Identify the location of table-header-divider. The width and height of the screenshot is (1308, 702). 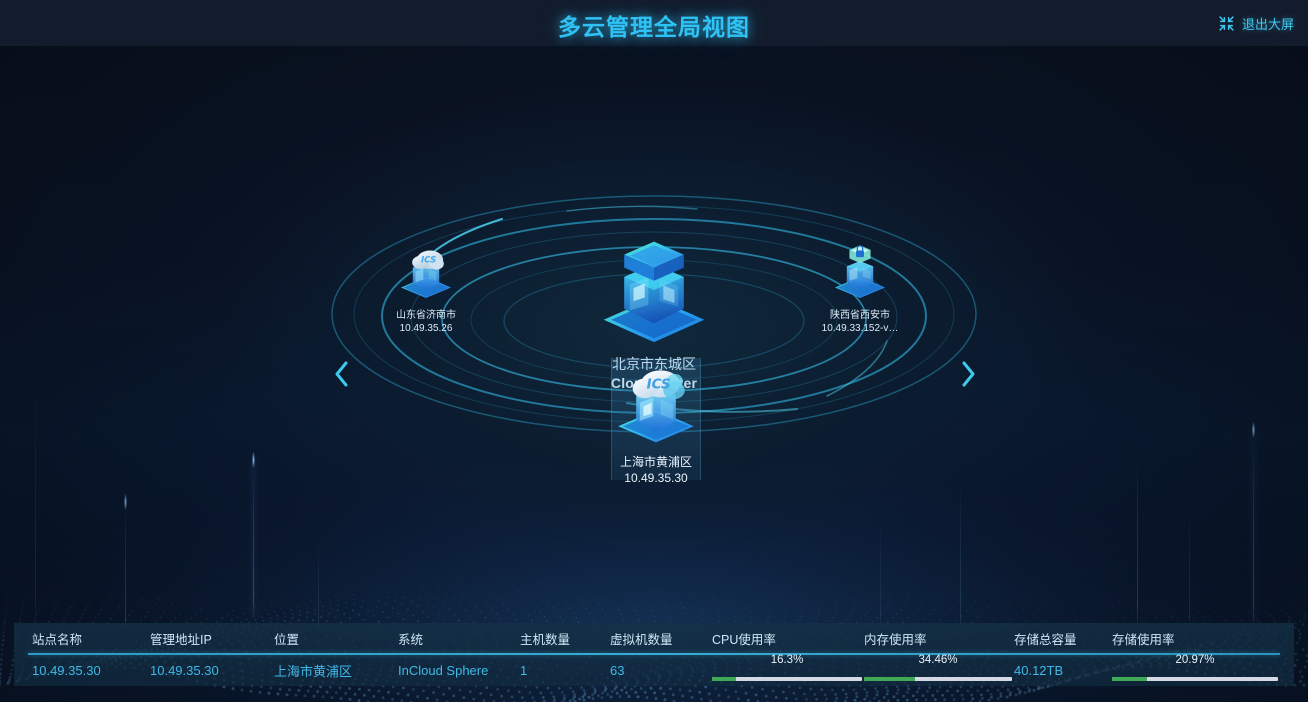
(654, 654).